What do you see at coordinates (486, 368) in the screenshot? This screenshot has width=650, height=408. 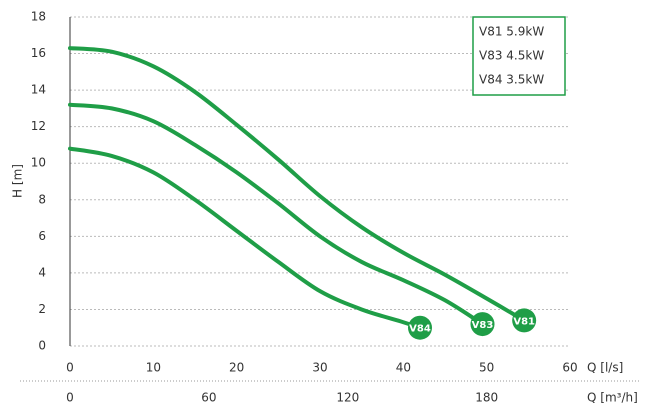 I see `x-tick-label: 50` at bounding box center [486, 368].